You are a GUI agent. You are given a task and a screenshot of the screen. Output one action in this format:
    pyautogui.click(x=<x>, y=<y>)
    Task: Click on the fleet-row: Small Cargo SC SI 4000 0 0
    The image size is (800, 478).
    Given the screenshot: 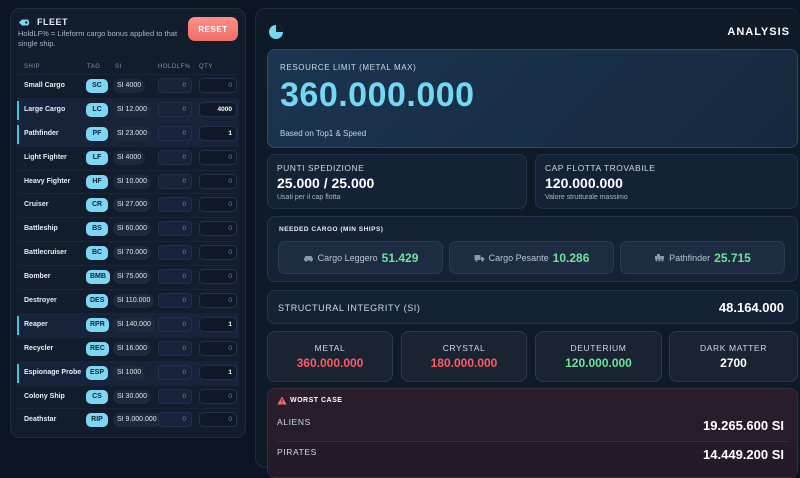 What is the action you would take?
    pyautogui.click(x=128, y=86)
    